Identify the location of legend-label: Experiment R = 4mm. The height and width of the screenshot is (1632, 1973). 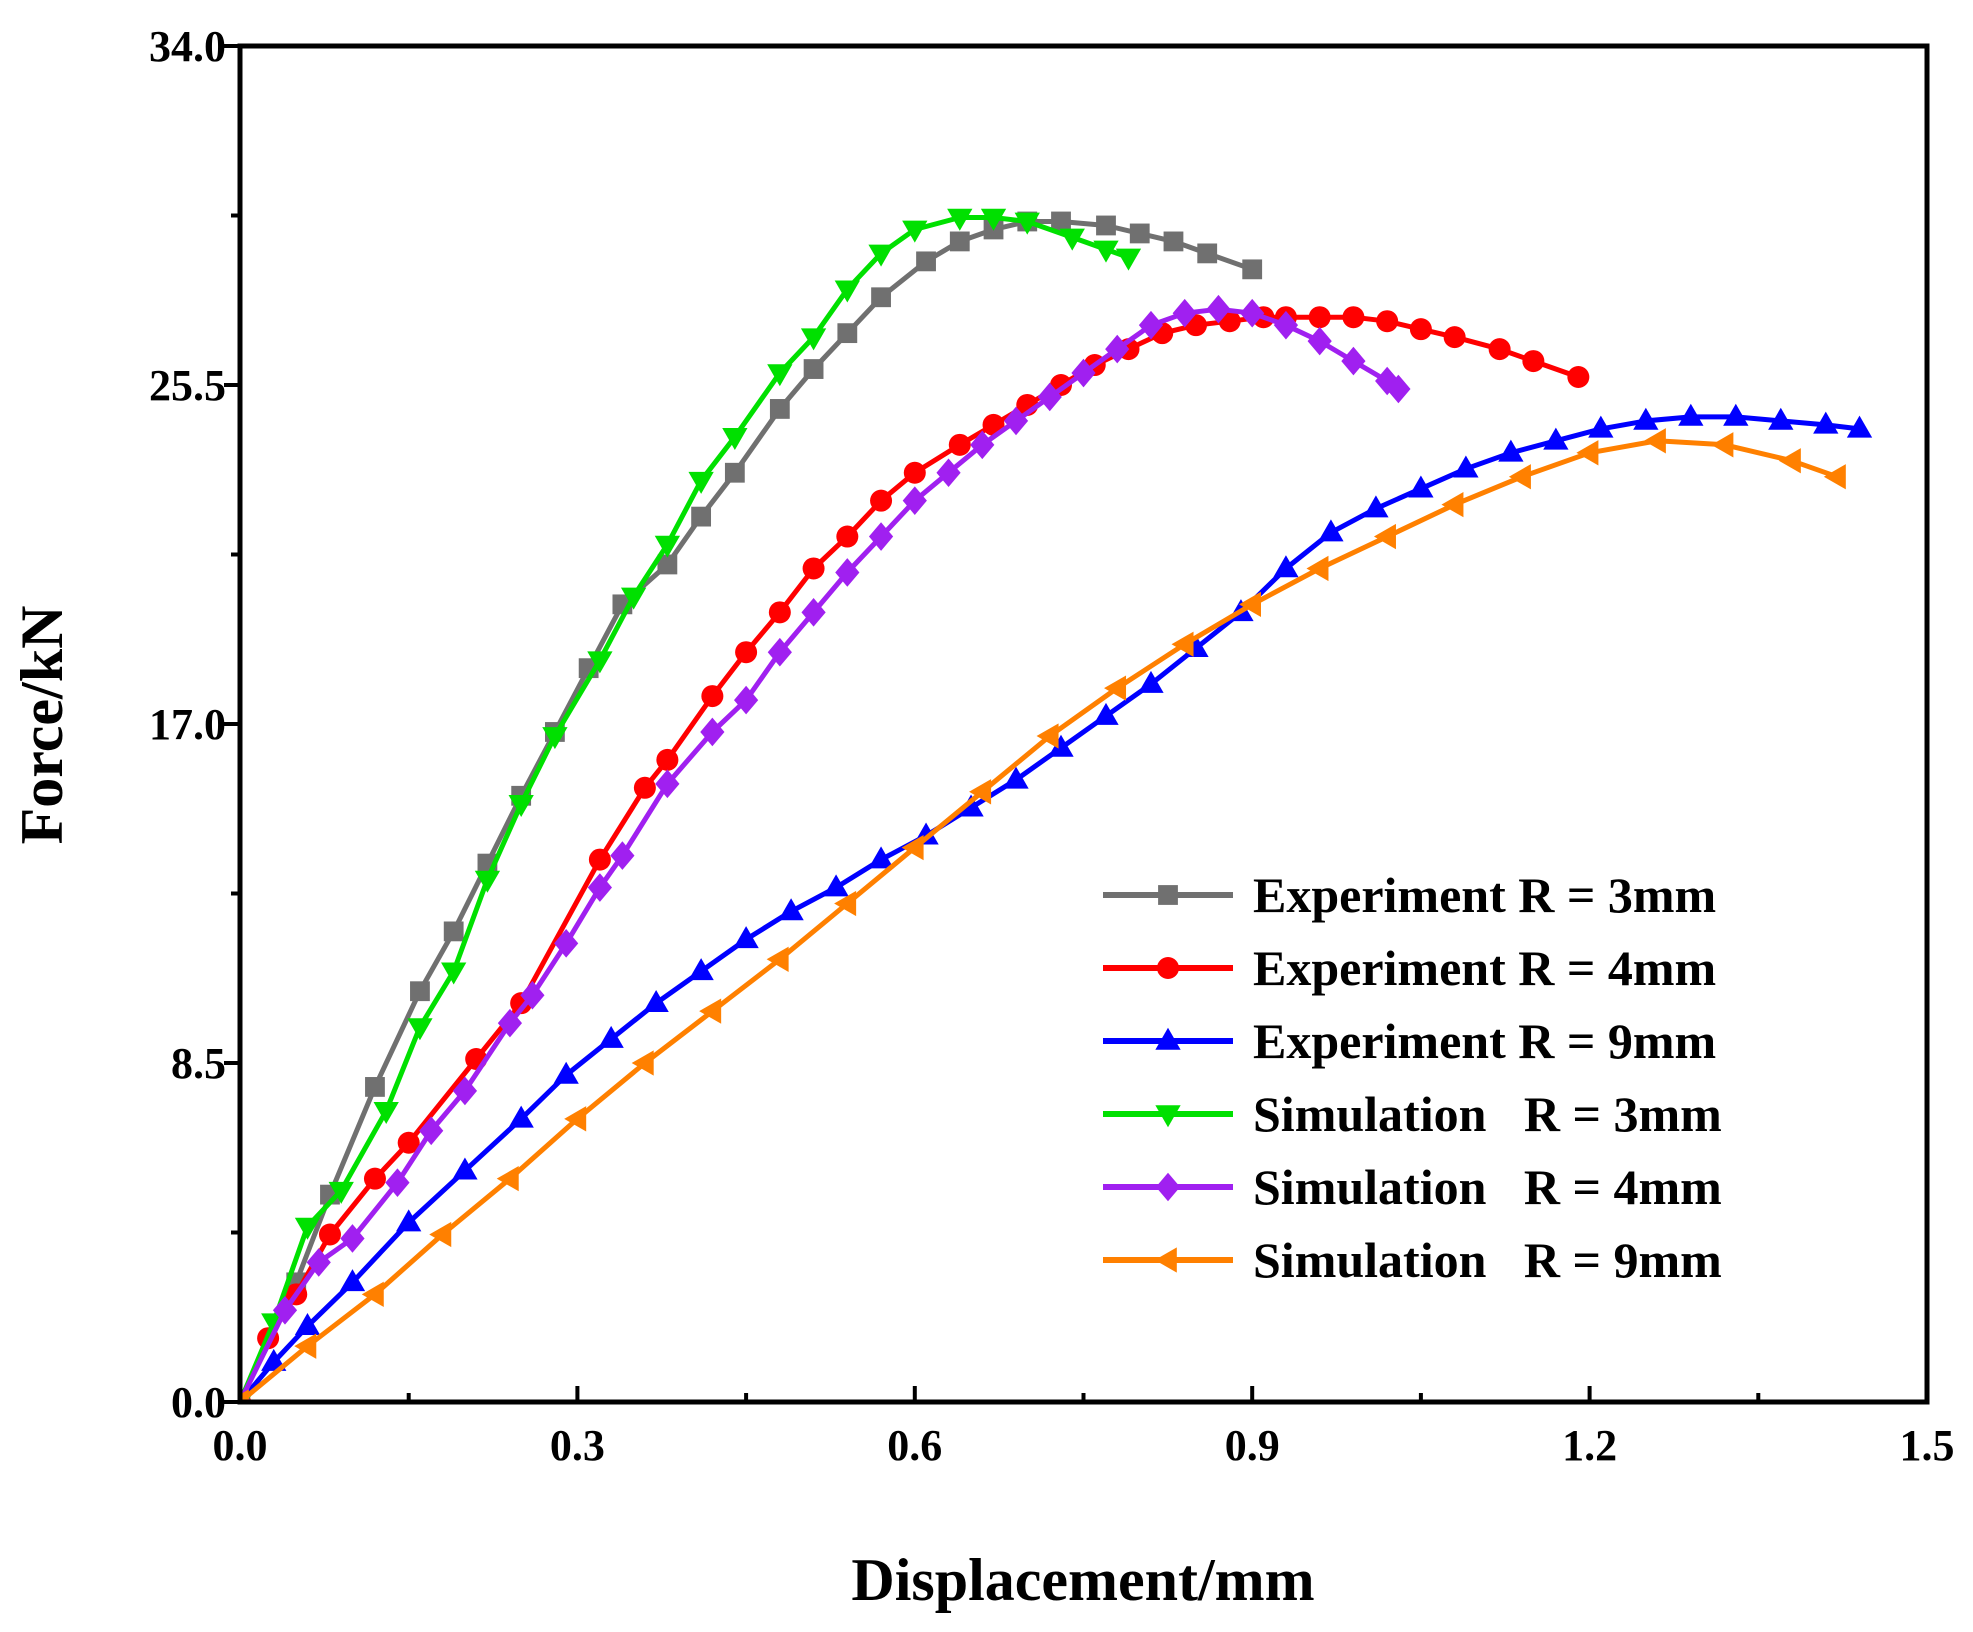
(1484, 968).